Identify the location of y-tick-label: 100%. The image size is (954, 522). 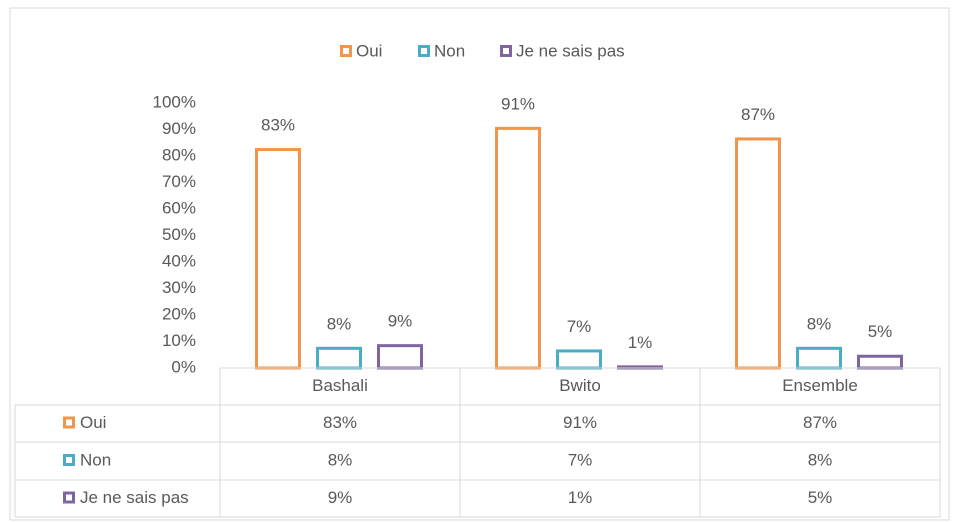
(174, 101).